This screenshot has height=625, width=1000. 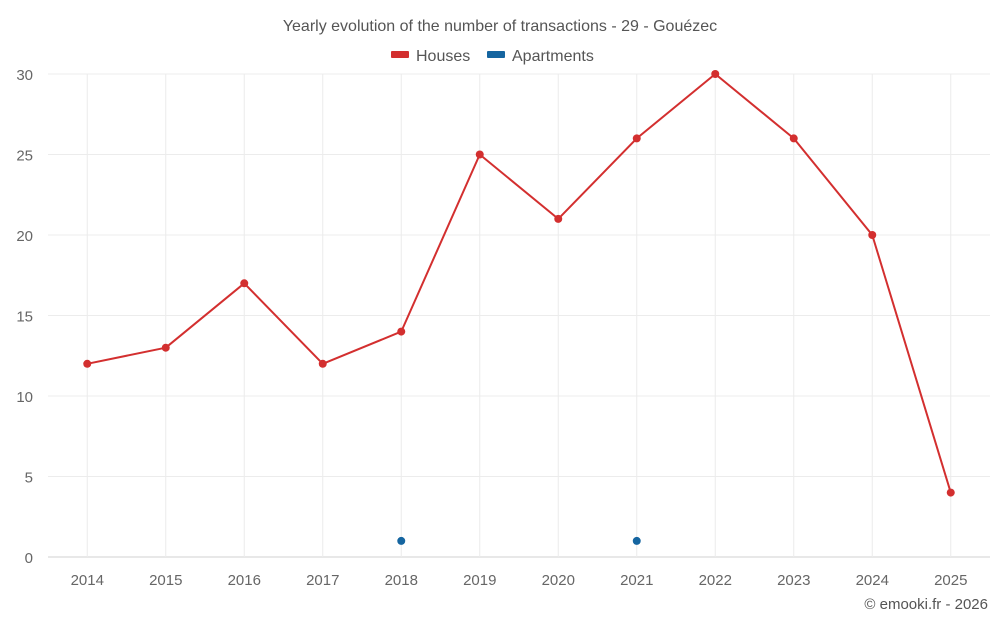 I want to click on series-apartments, so click(x=519, y=540).